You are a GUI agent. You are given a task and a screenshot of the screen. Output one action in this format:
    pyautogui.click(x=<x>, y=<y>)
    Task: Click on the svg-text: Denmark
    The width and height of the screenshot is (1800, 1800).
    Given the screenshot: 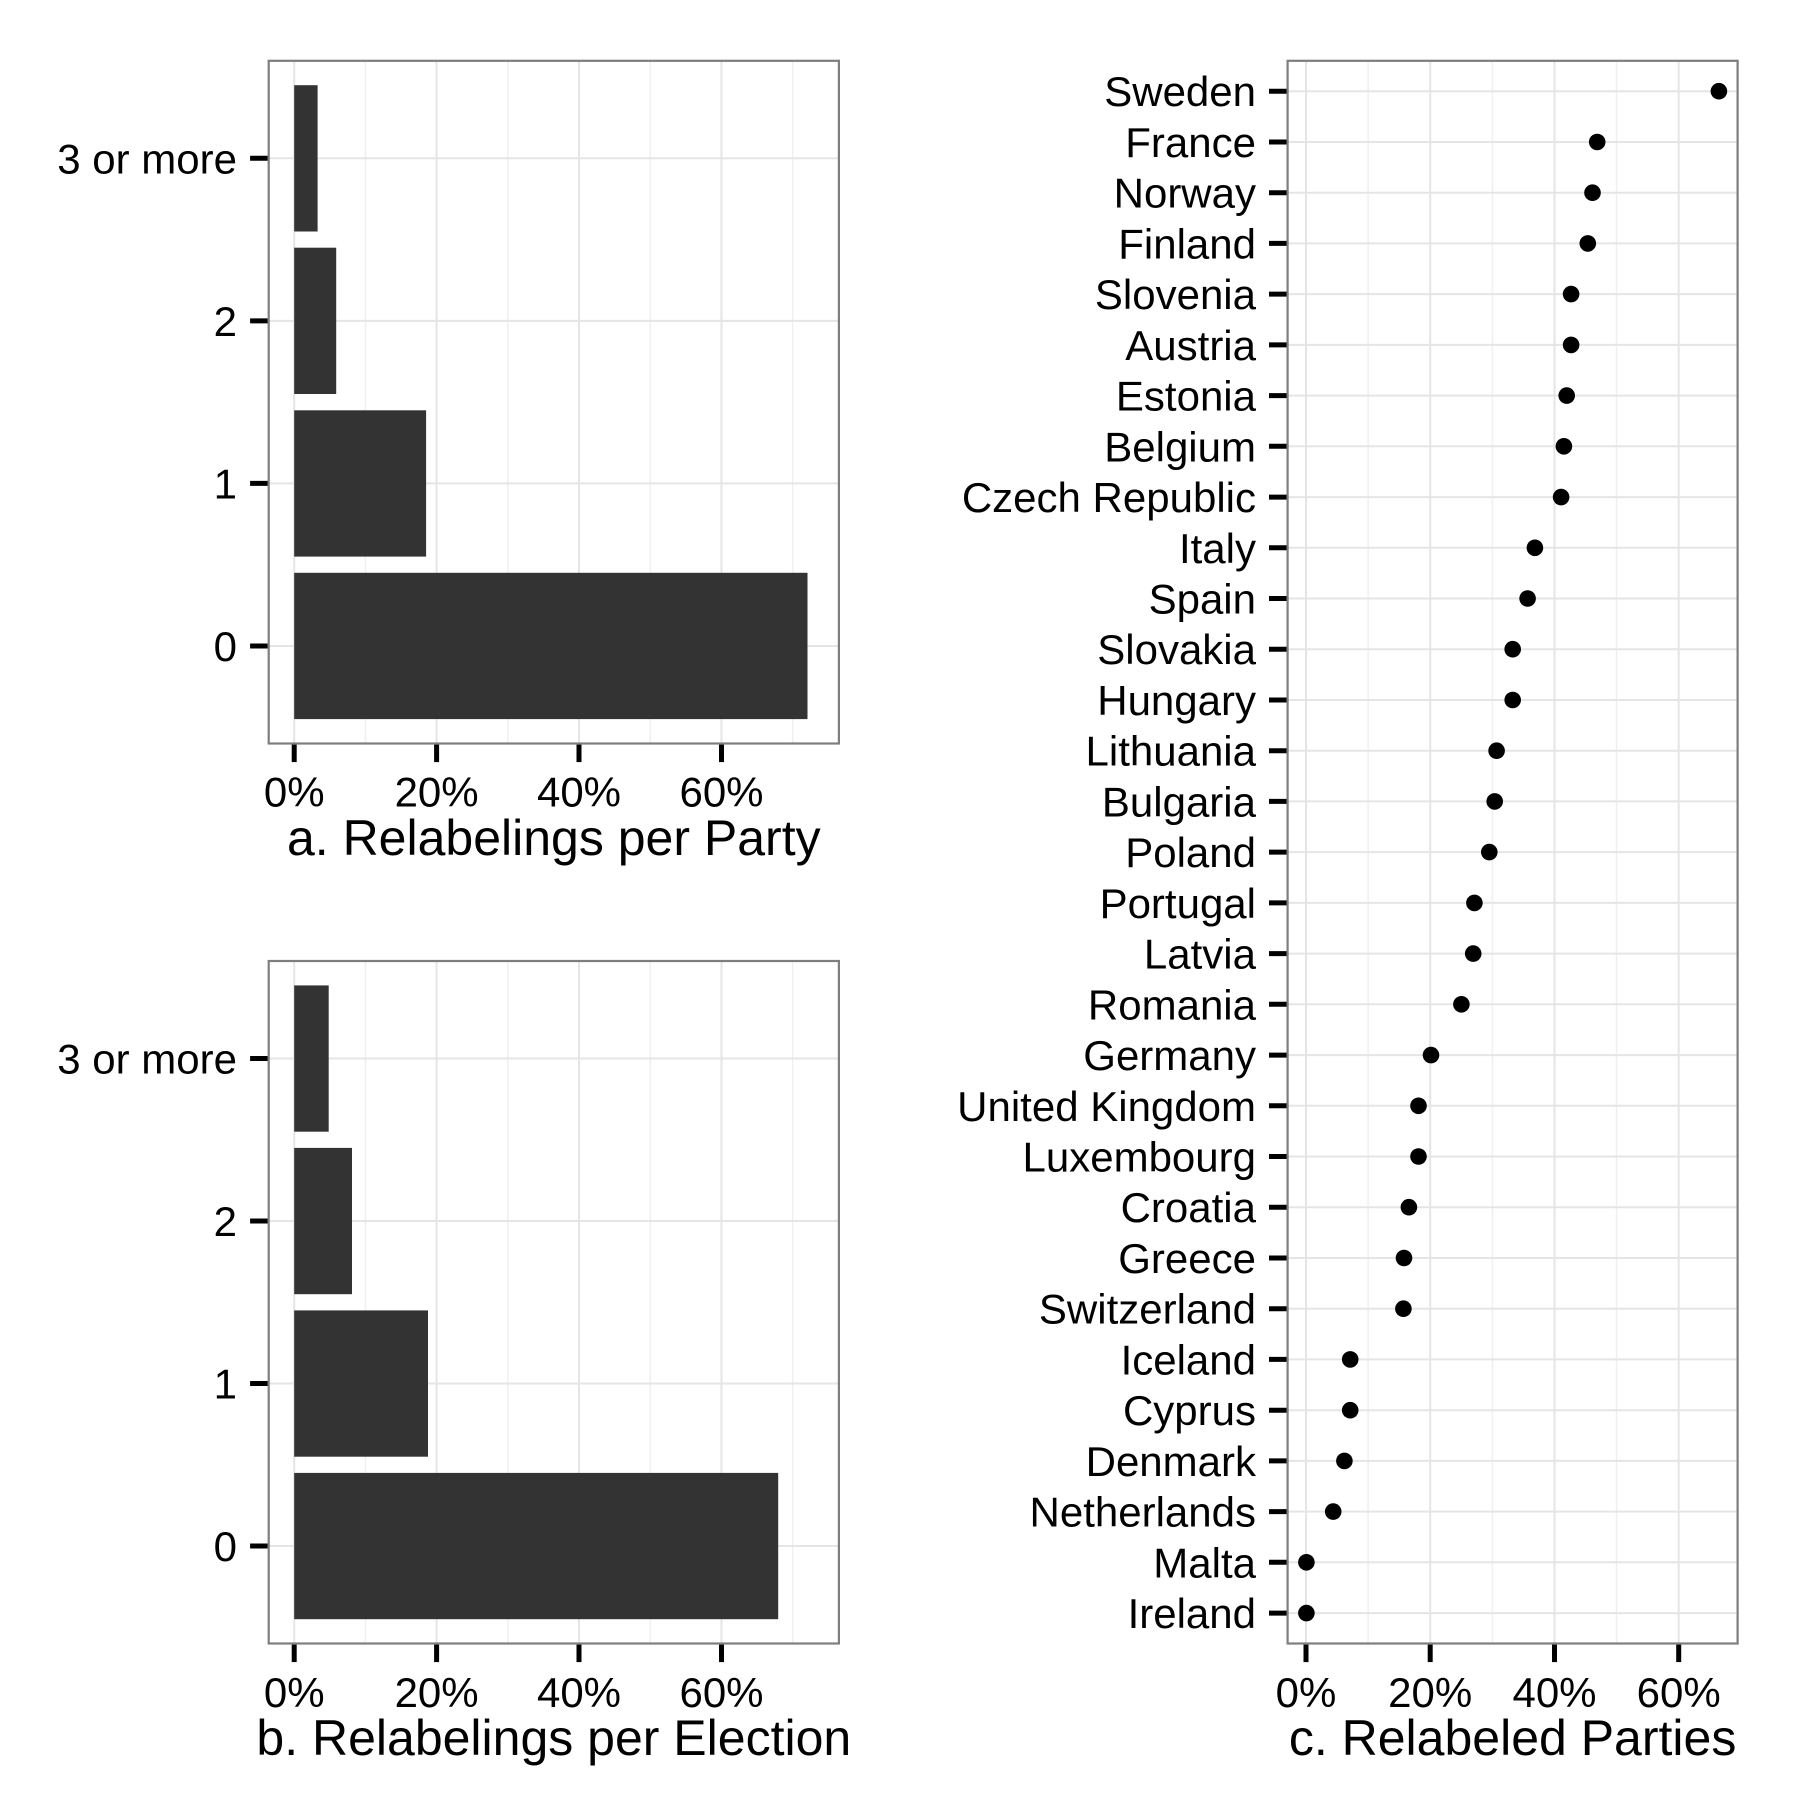 What is the action you would take?
    pyautogui.click(x=1171, y=1461)
    